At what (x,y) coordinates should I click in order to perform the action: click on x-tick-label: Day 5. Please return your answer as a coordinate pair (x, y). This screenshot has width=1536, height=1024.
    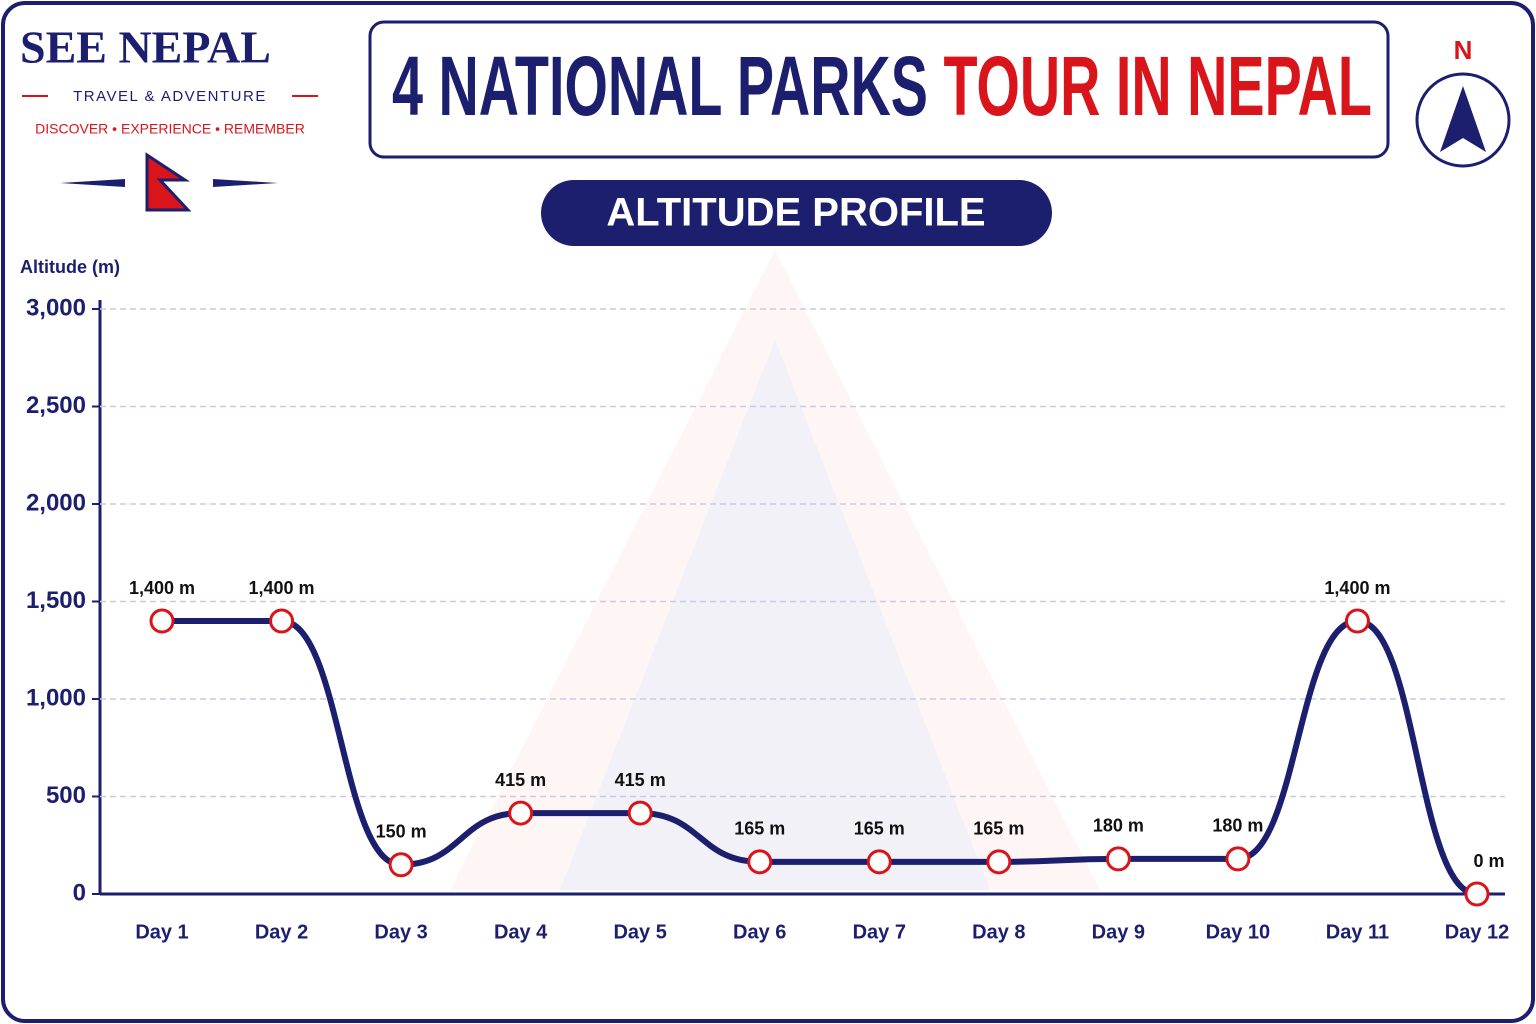
    Looking at the image, I should click on (639, 932).